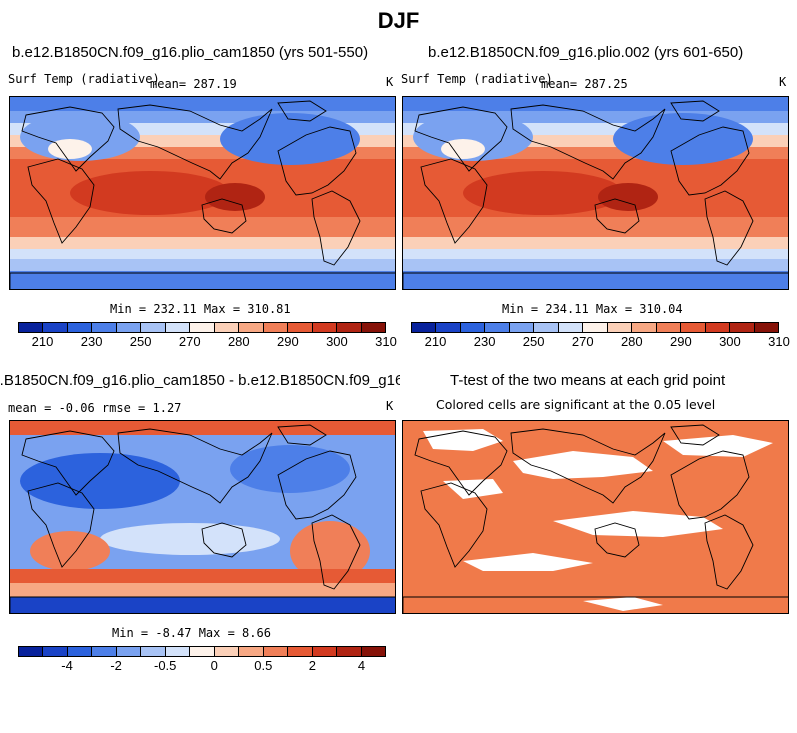  I want to click on colorbar-tick-label: -0.5, so click(165, 665).